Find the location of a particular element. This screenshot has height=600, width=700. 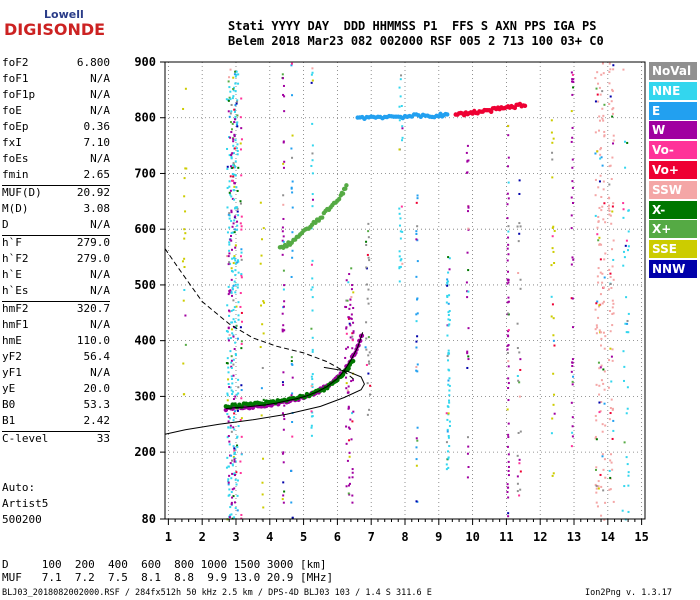

y-tick-label: 300 is located at coordinates (145, 396).